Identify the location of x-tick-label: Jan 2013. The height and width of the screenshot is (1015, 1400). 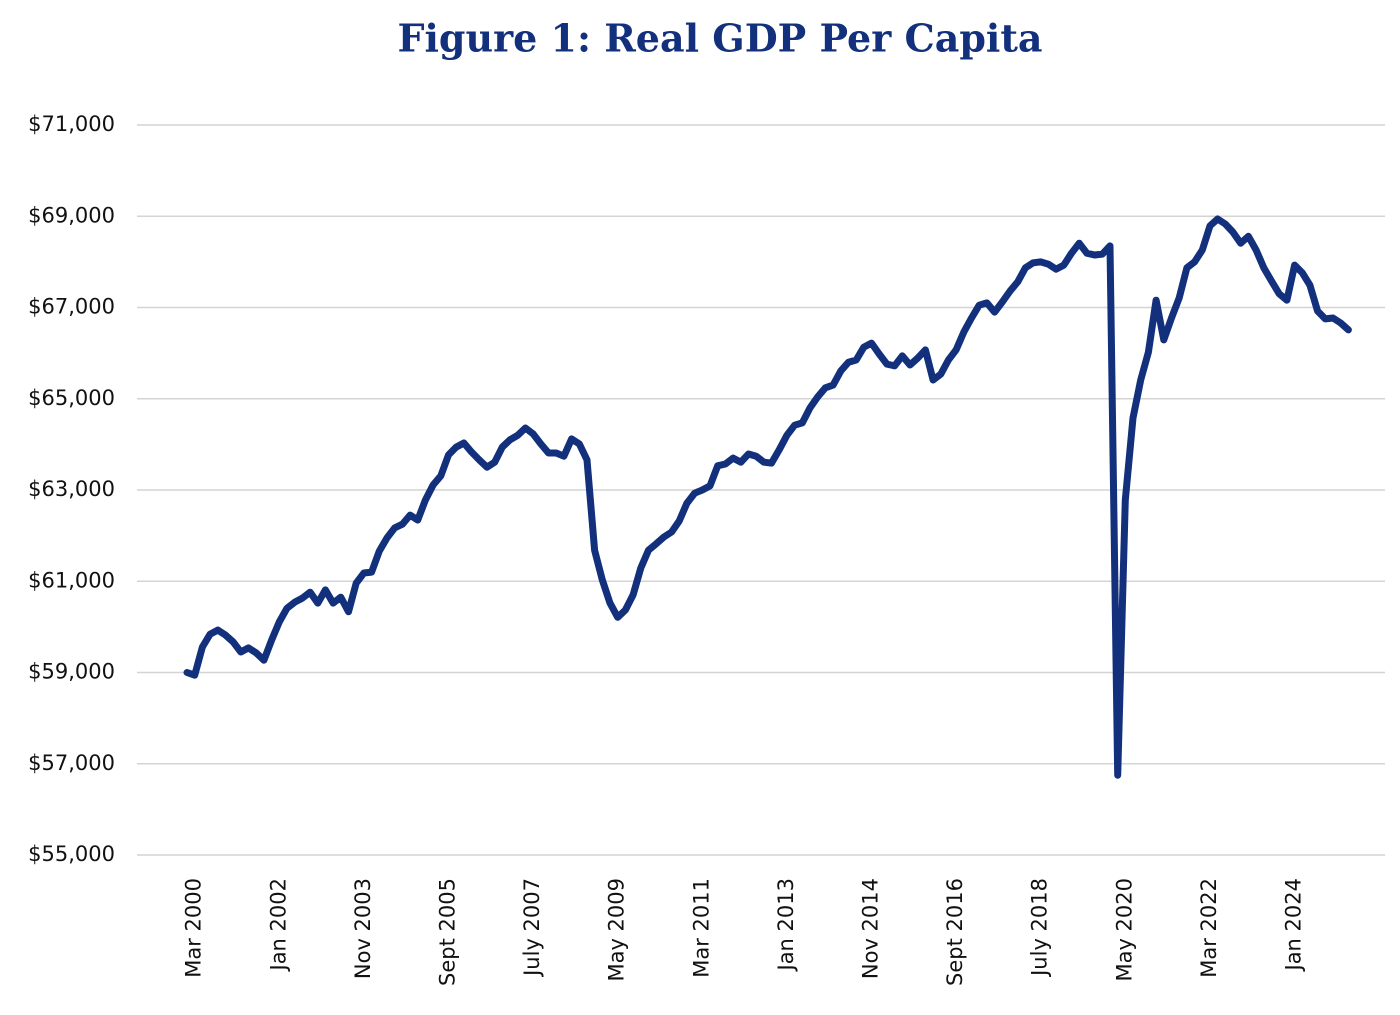
(786, 925).